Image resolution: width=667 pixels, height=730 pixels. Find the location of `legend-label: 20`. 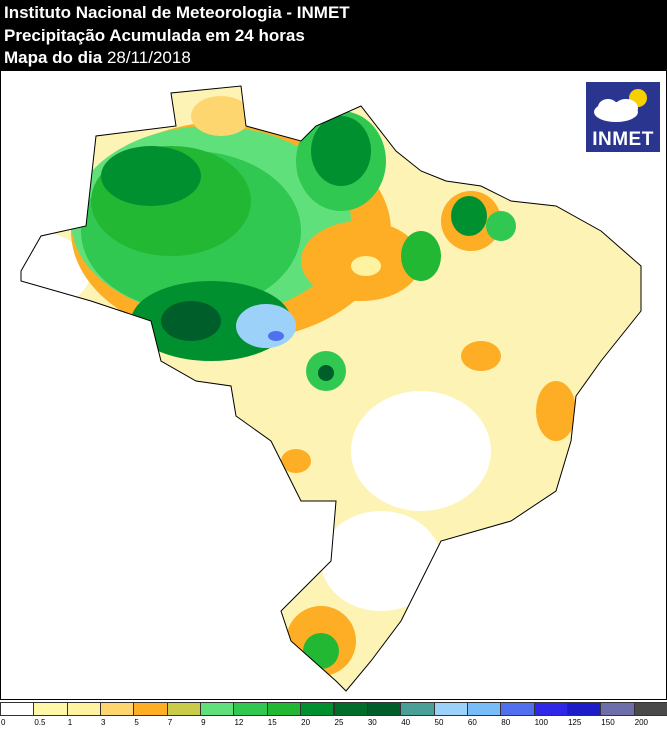

legend-label: 20 is located at coordinates (306, 722).